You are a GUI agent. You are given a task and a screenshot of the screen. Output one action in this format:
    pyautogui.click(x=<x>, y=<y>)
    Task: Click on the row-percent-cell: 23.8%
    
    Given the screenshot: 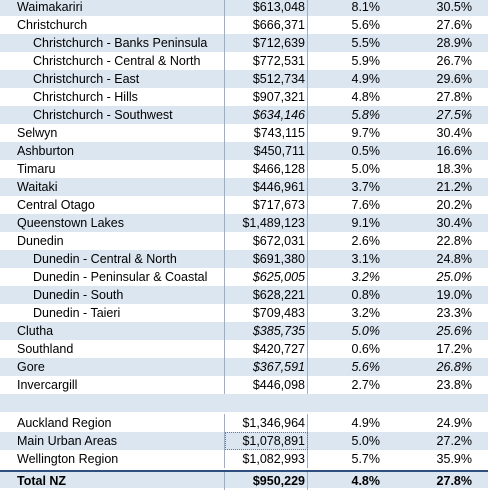 What is the action you would take?
    pyautogui.click(x=437, y=385)
    